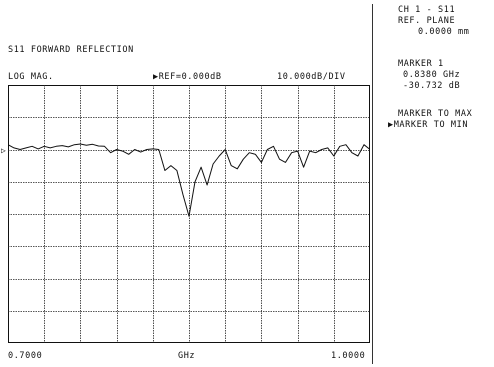 The width and height of the screenshot is (494, 367). I want to click on format-label: LOG MAG., so click(31, 77).